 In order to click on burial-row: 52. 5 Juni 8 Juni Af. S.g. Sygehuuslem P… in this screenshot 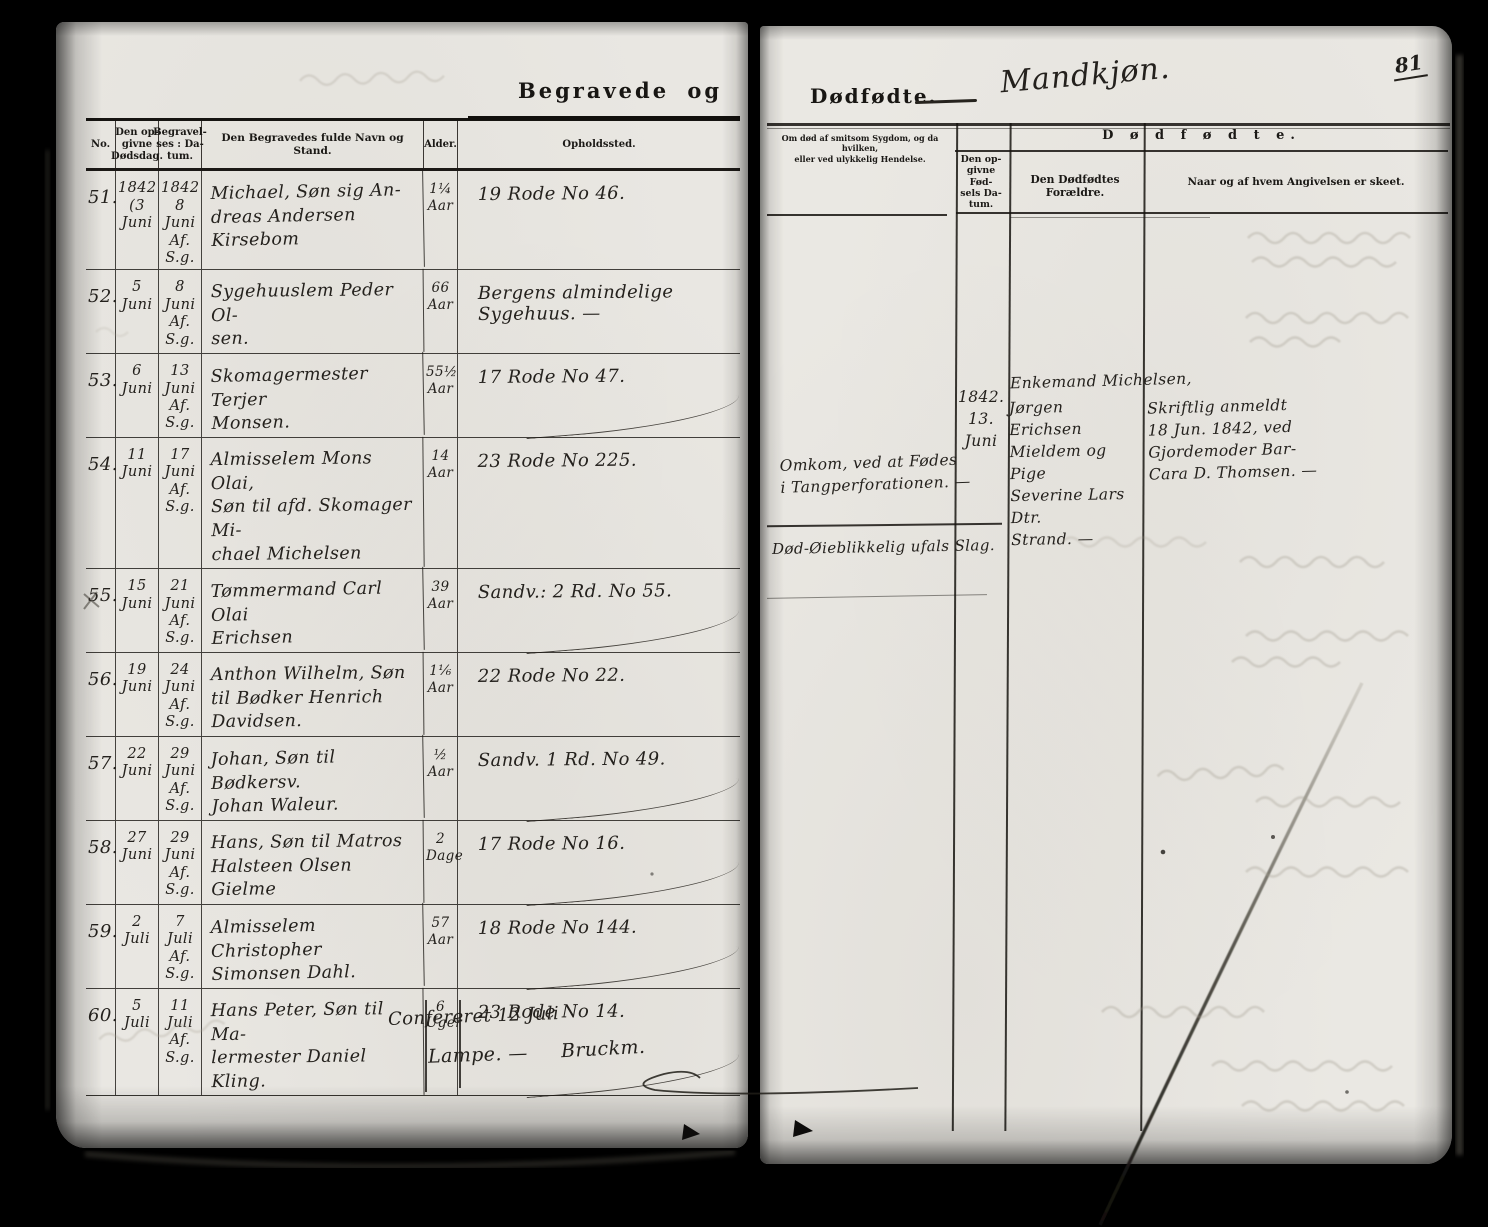, I will do `click(413, 312)`.